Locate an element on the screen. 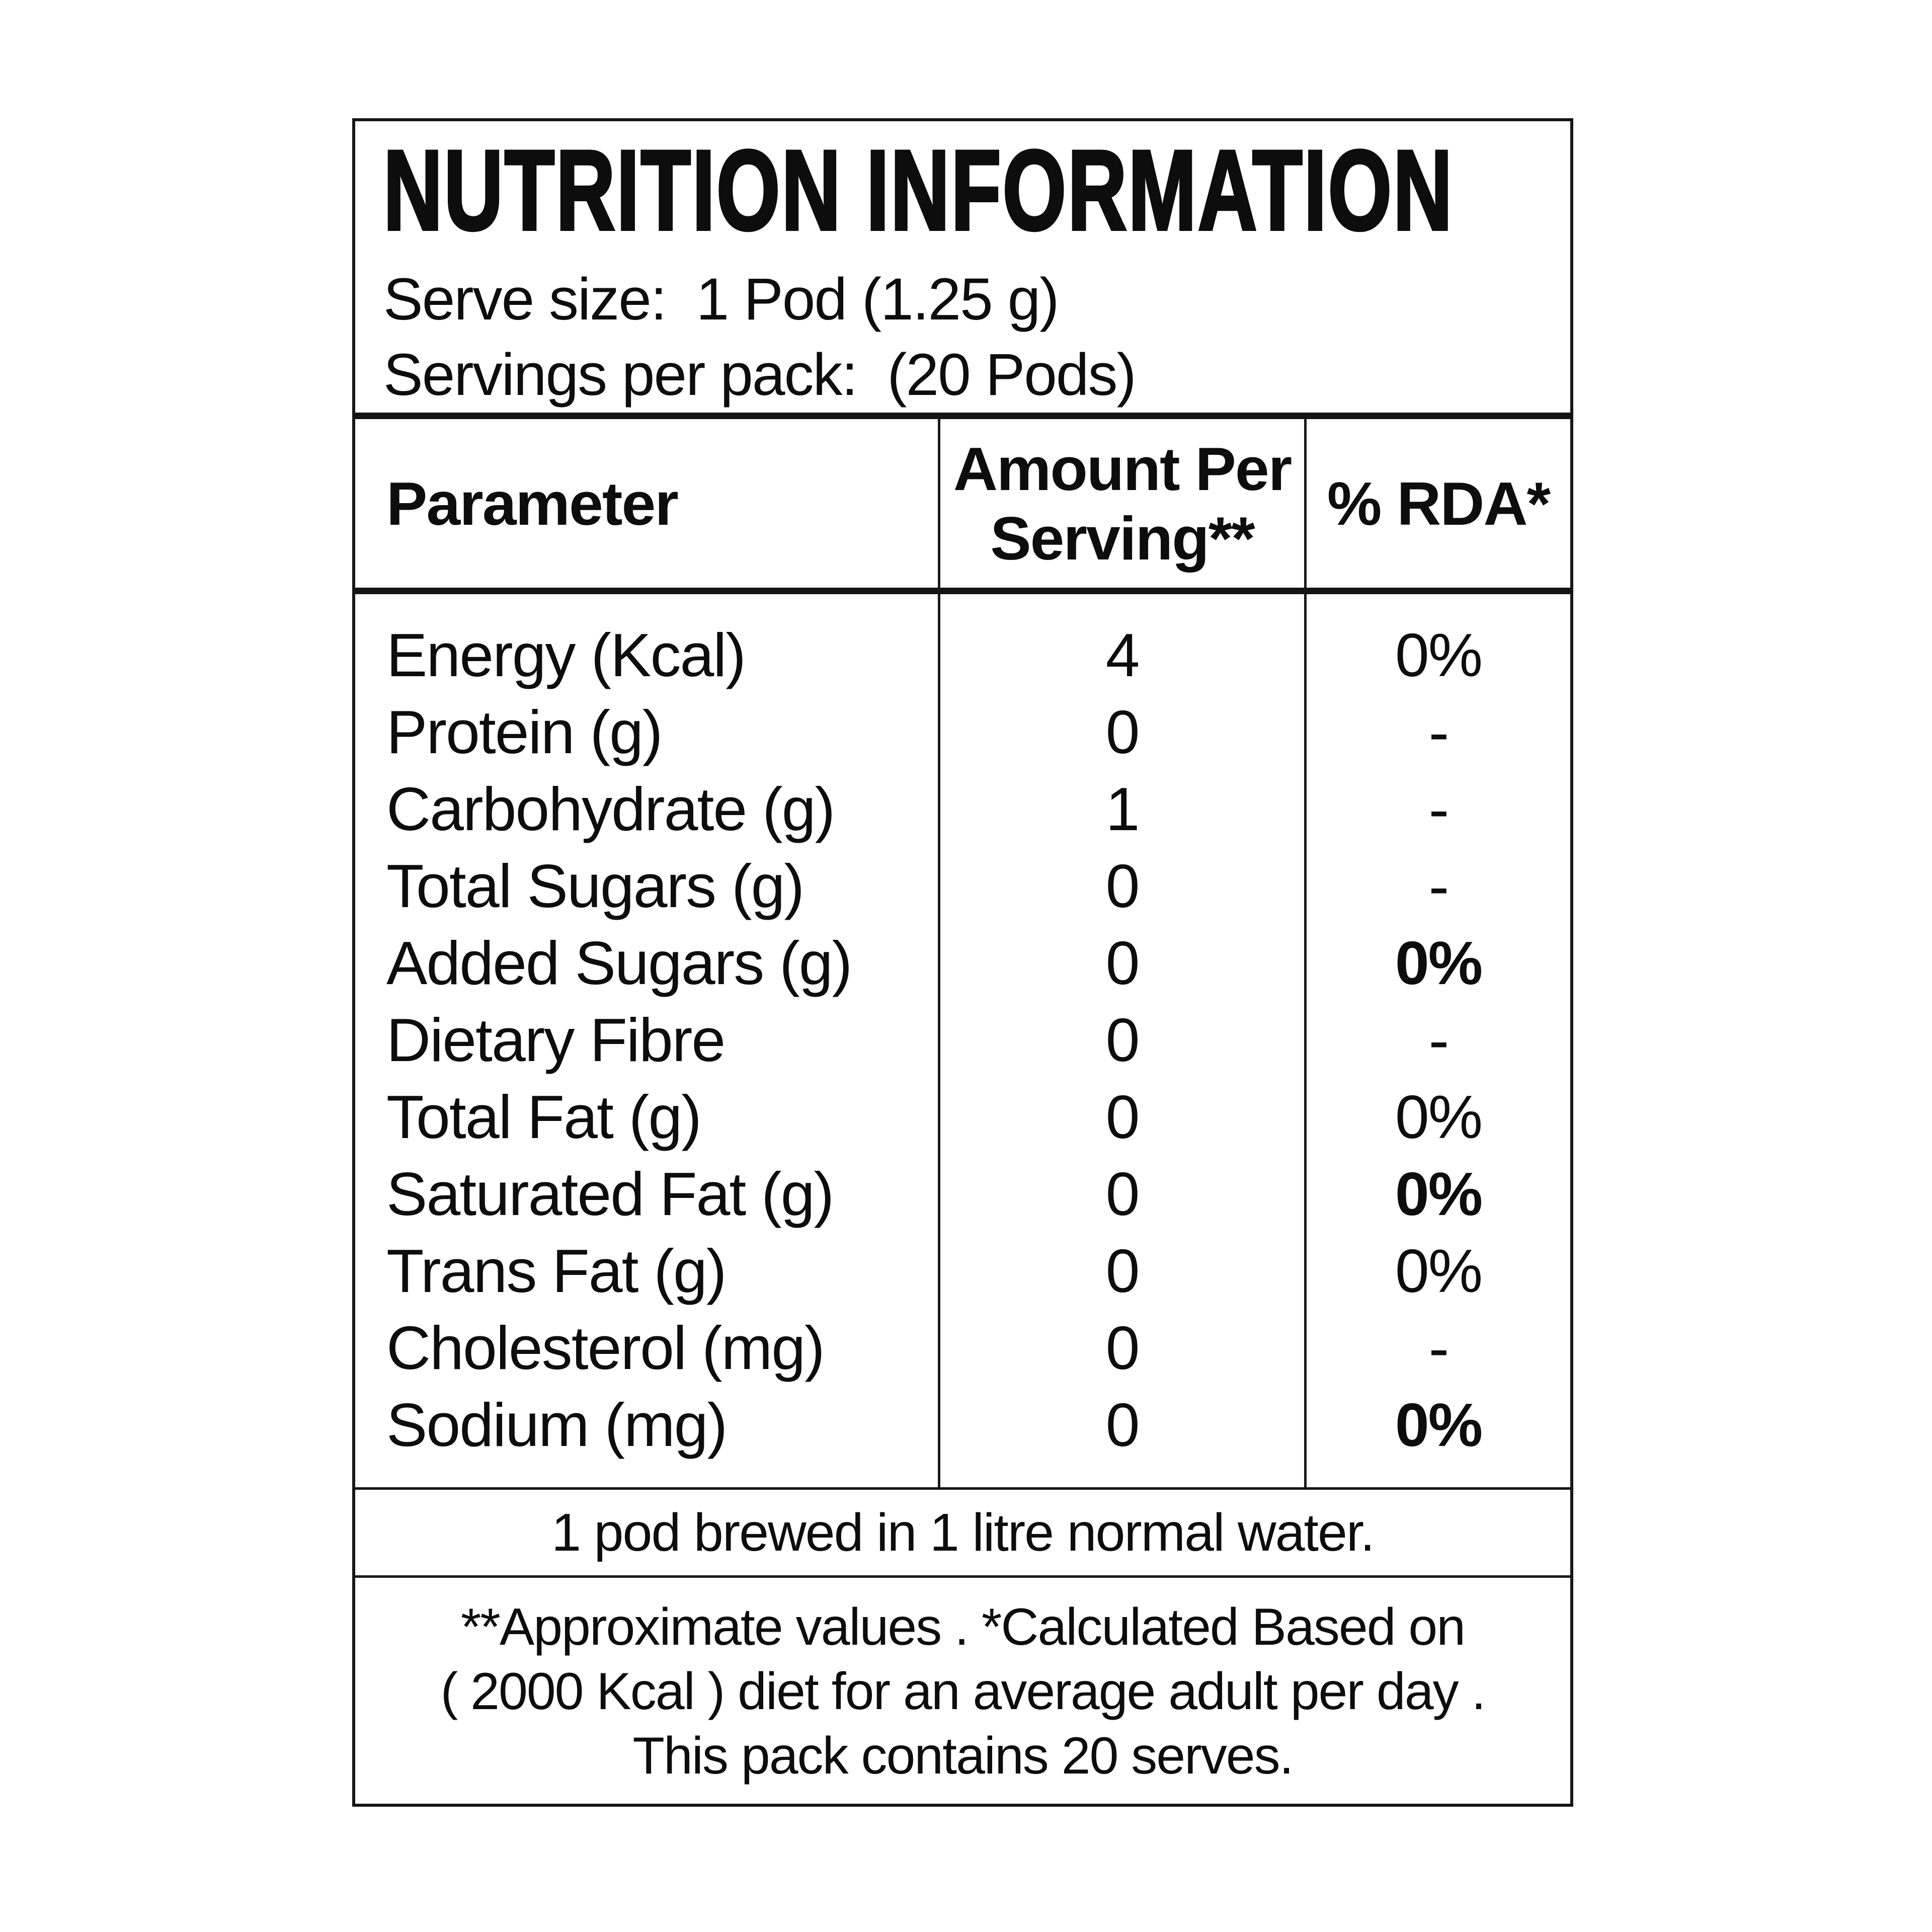 This screenshot has height=1932, width=1932. row-label-energy: Energy (Kcal) is located at coordinates (566, 654).